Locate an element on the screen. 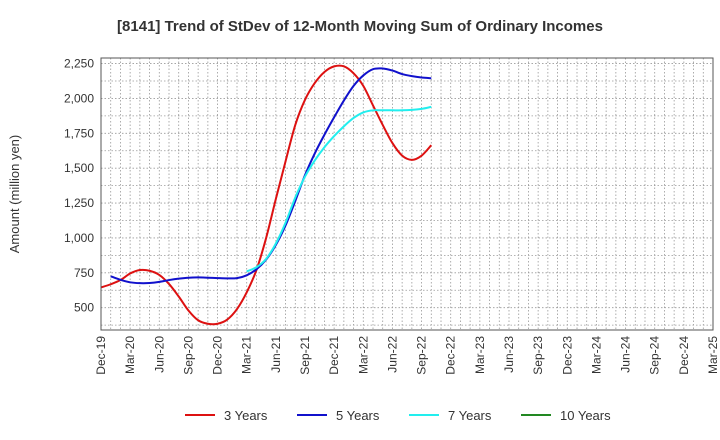 This screenshot has height=440, width=720. y-tick-label: 2,000 is located at coordinates (79, 98).